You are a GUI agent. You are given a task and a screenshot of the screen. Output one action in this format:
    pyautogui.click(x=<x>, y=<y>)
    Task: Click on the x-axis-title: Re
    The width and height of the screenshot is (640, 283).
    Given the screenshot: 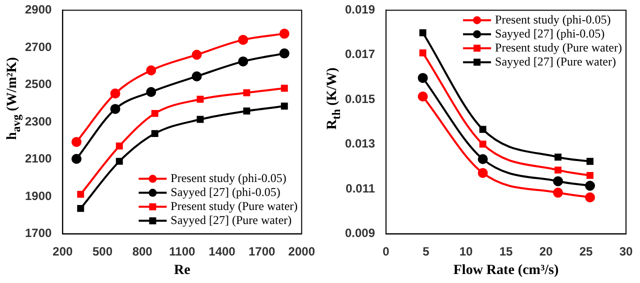 What is the action you would take?
    pyautogui.click(x=182, y=270)
    